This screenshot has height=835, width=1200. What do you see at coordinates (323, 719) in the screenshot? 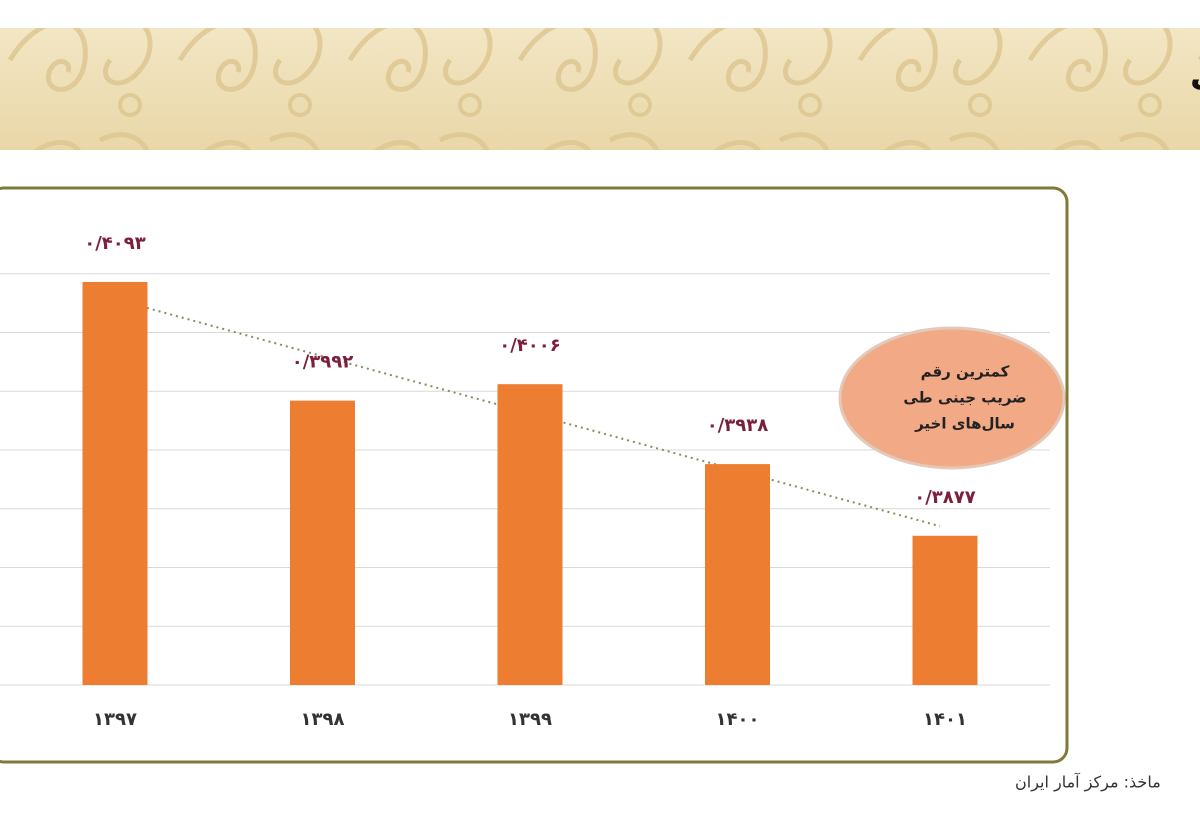
I see `x-tick-label: ۱۳۹۸` at bounding box center [323, 719].